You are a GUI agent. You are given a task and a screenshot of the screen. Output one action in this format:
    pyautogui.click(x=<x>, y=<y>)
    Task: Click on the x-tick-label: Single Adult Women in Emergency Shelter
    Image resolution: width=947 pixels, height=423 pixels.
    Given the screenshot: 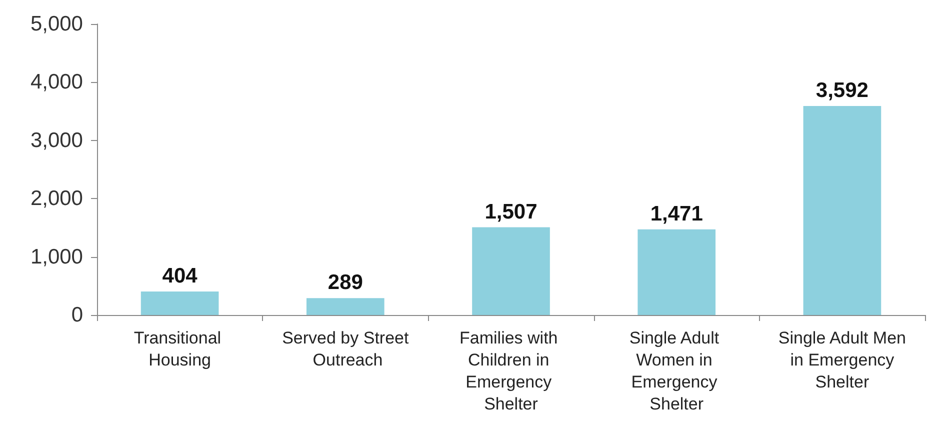 What is the action you would take?
    pyautogui.click(x=676, y=371)
    